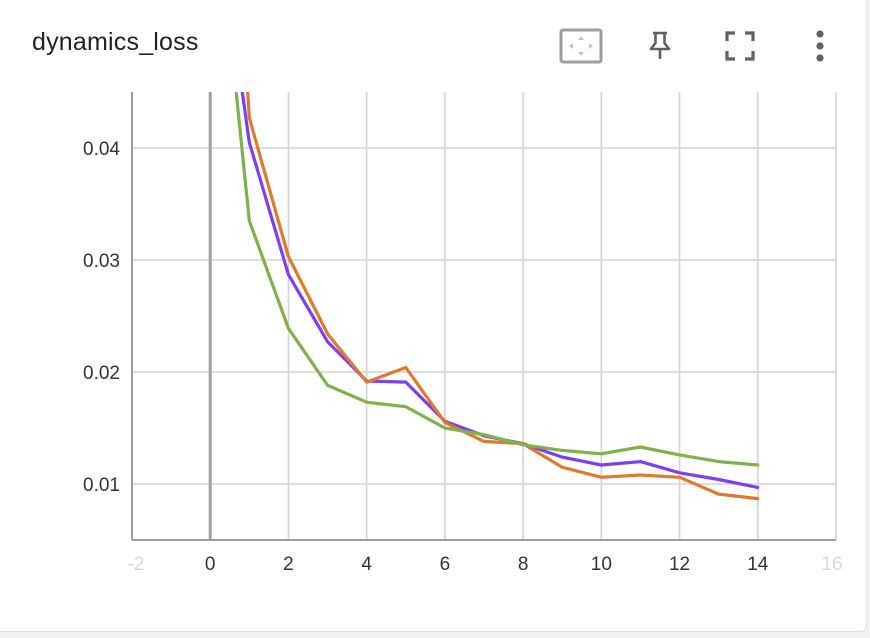 Image resolution: width=870 pixels, height=638 pixels. I want to click on fullscreen-icon, so click(740, 46).